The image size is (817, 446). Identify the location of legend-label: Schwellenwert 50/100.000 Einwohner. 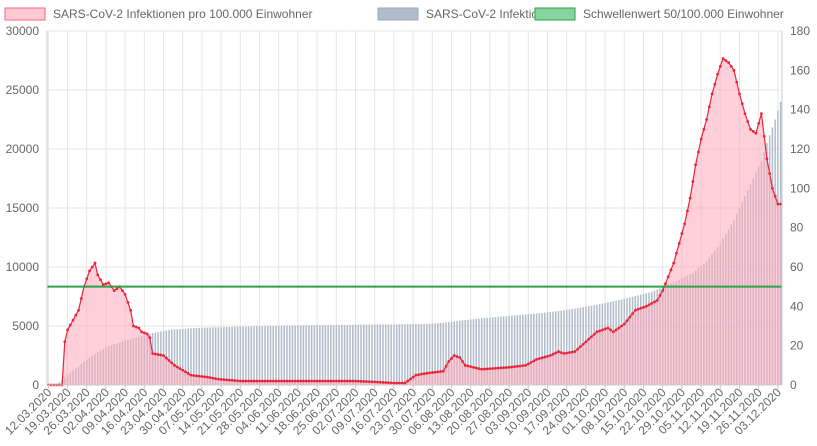
(683, 14).